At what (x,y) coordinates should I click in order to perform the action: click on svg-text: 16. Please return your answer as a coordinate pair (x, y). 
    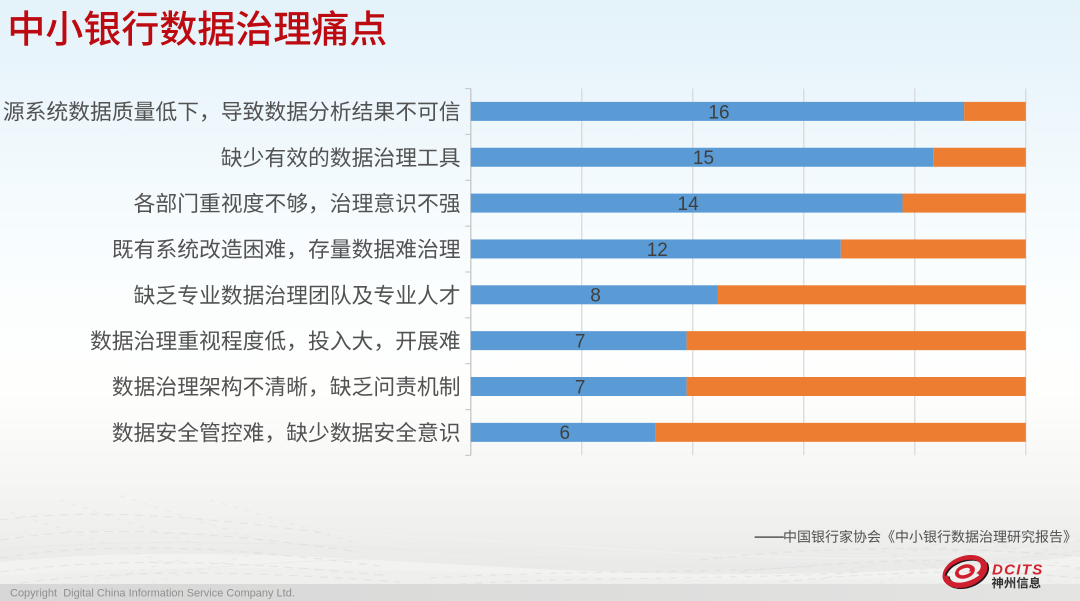
    Looking at the image, I should click on (718, 112).